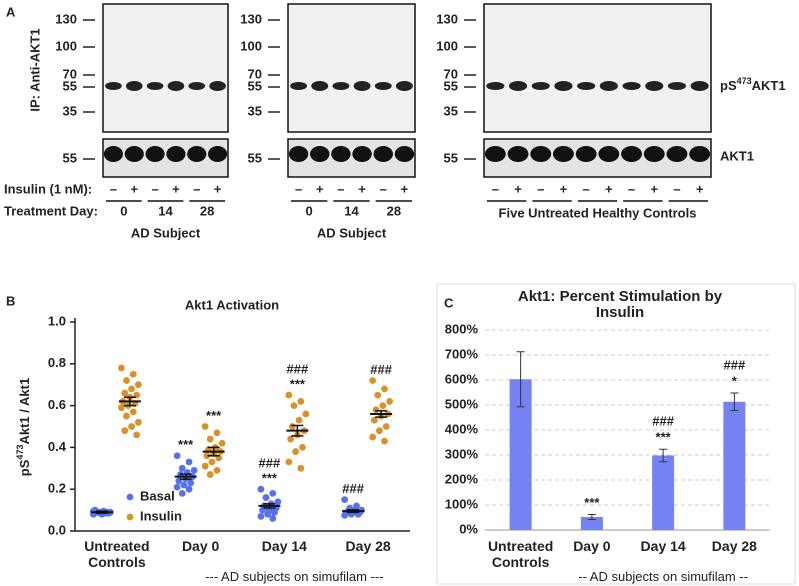 Image resolution: width=799 pixels, height=586 pixels. What do you see at coordinates (57, 446) in the screenshot?
I see `y-tick-label: 0.4` at bounding box center [57, 446].